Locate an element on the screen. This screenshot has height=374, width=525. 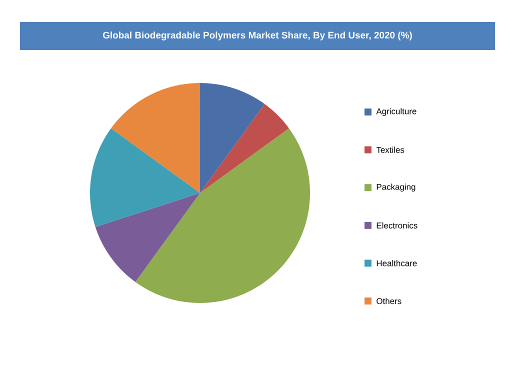
legend-label: Others is located at coordinates (389, 301).